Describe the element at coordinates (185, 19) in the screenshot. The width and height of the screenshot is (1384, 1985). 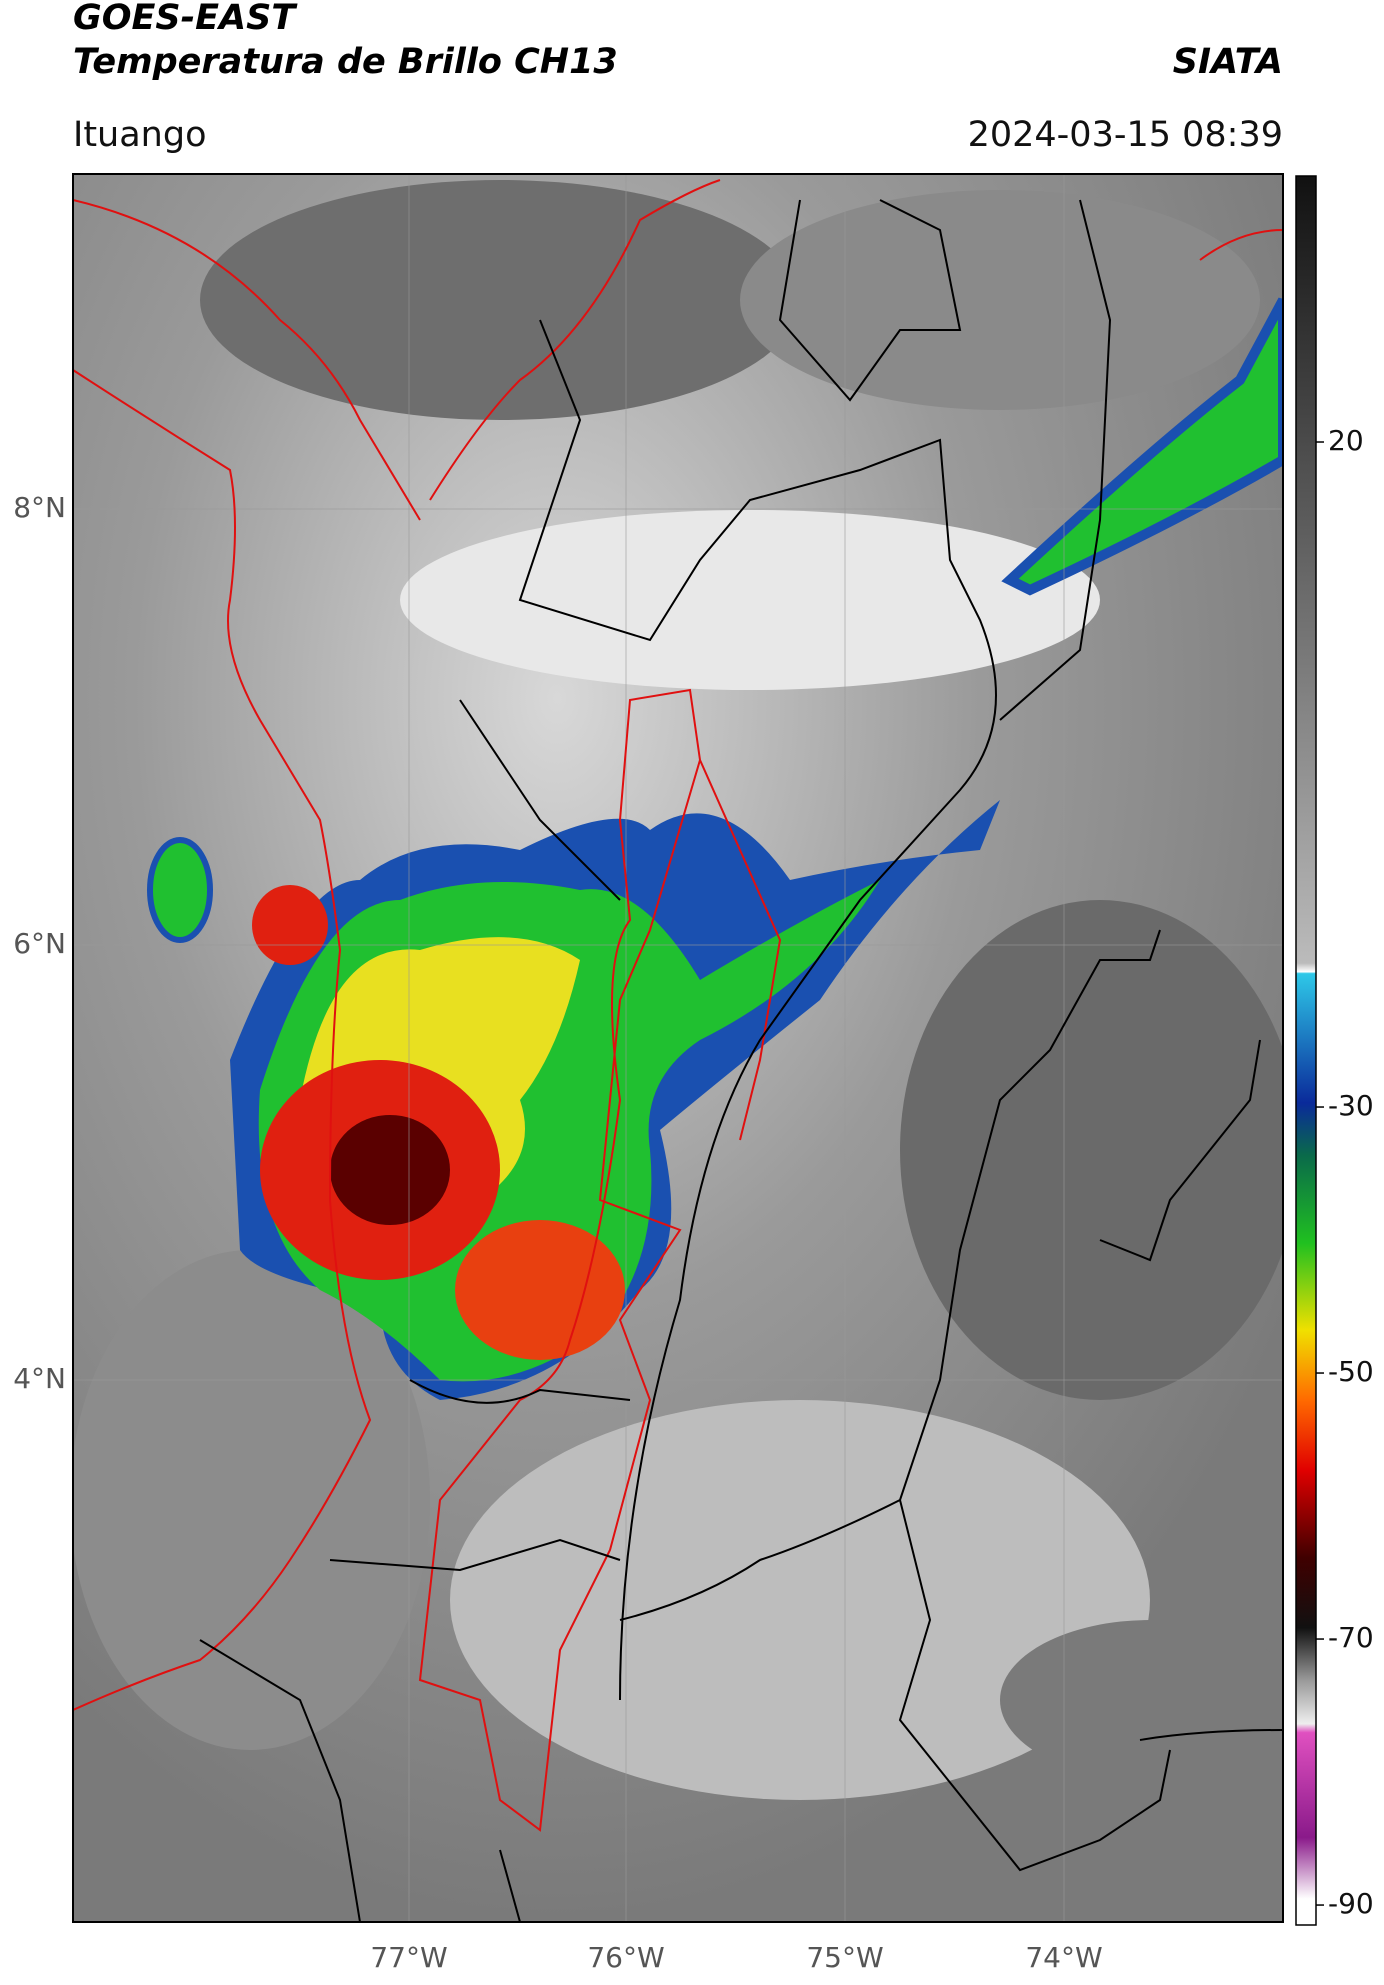
I see `title-line1: GOES-EAST` at that location.